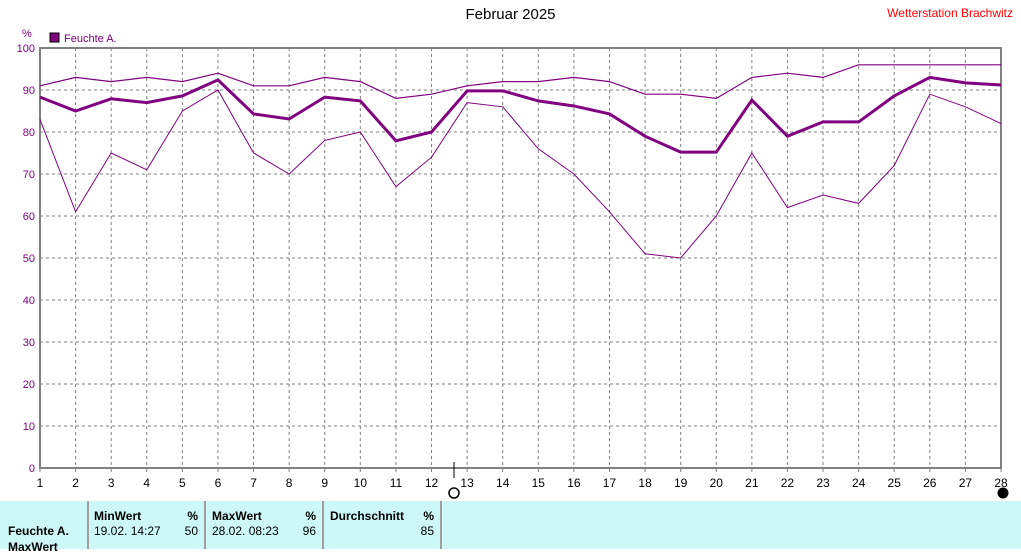 The width and height of the screenshot is (1021, 554). What do you see at coordinates (503, 483) in the screenshot?
I see `x-tick-label: 14` at bounding box center [503, 483].